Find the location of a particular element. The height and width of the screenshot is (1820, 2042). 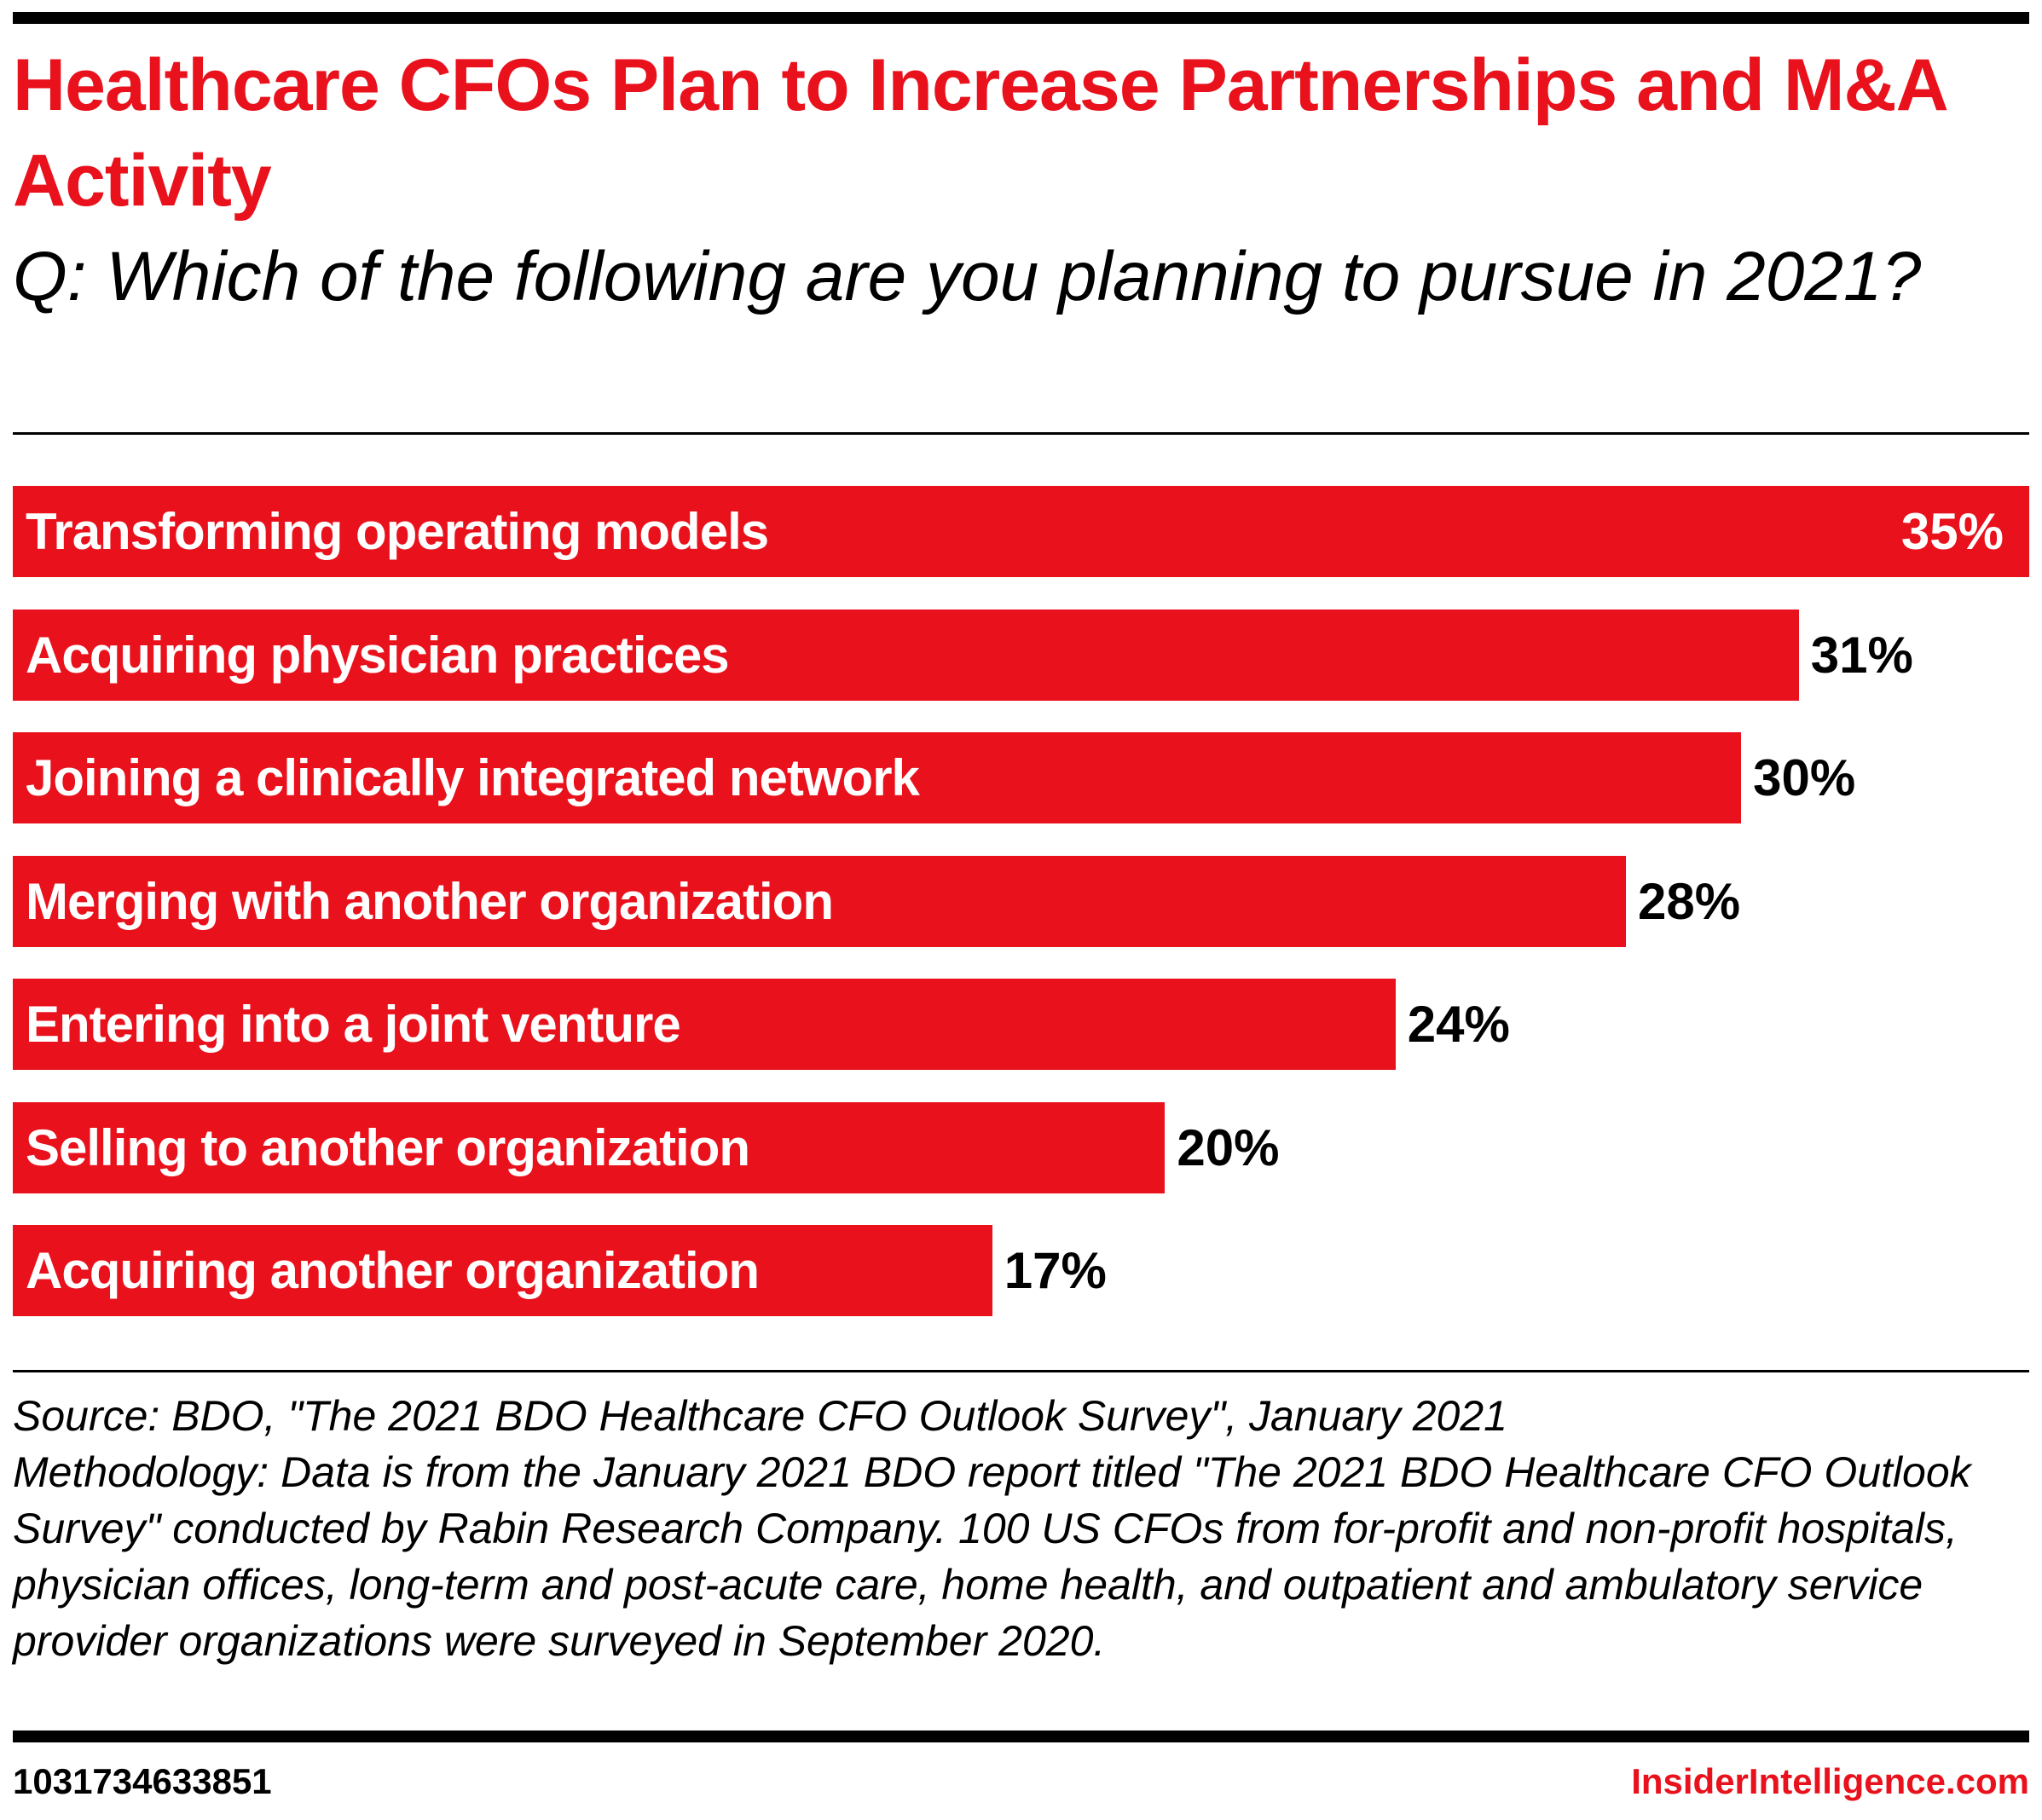

bar-label: Selling to another organization is located at coordinates (388, 1147).